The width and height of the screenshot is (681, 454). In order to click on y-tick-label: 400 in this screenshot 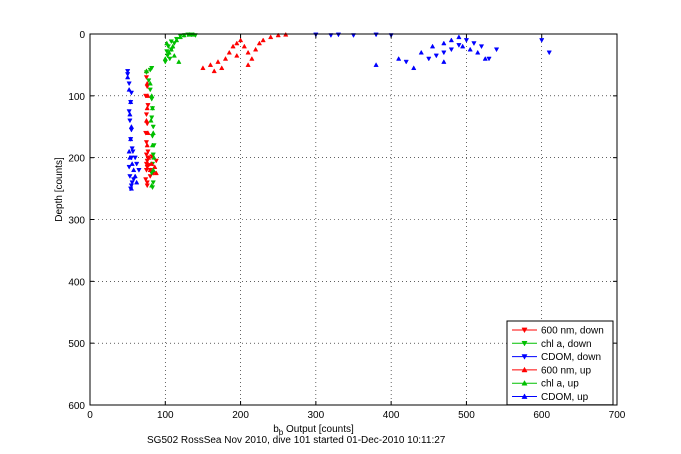, I will do `click(76, 282)`.